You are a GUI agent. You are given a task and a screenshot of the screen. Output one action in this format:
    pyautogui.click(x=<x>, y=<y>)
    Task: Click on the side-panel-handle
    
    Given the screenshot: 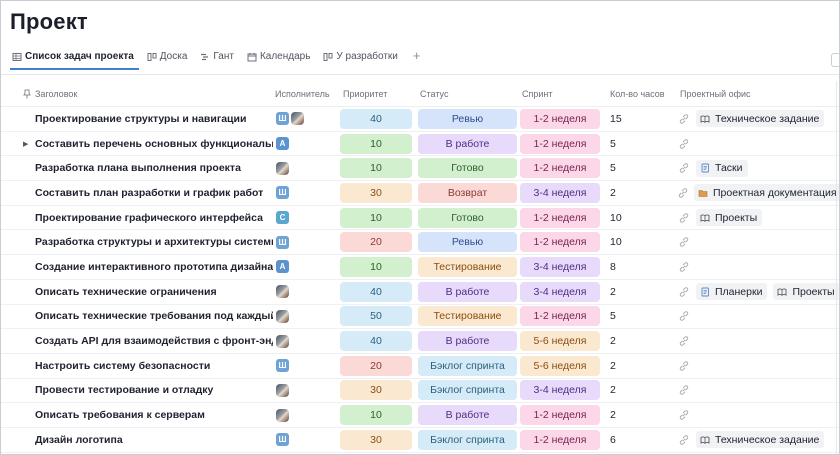 What is the action you would take?
    pyautogui.click(x=835, y=60)
    